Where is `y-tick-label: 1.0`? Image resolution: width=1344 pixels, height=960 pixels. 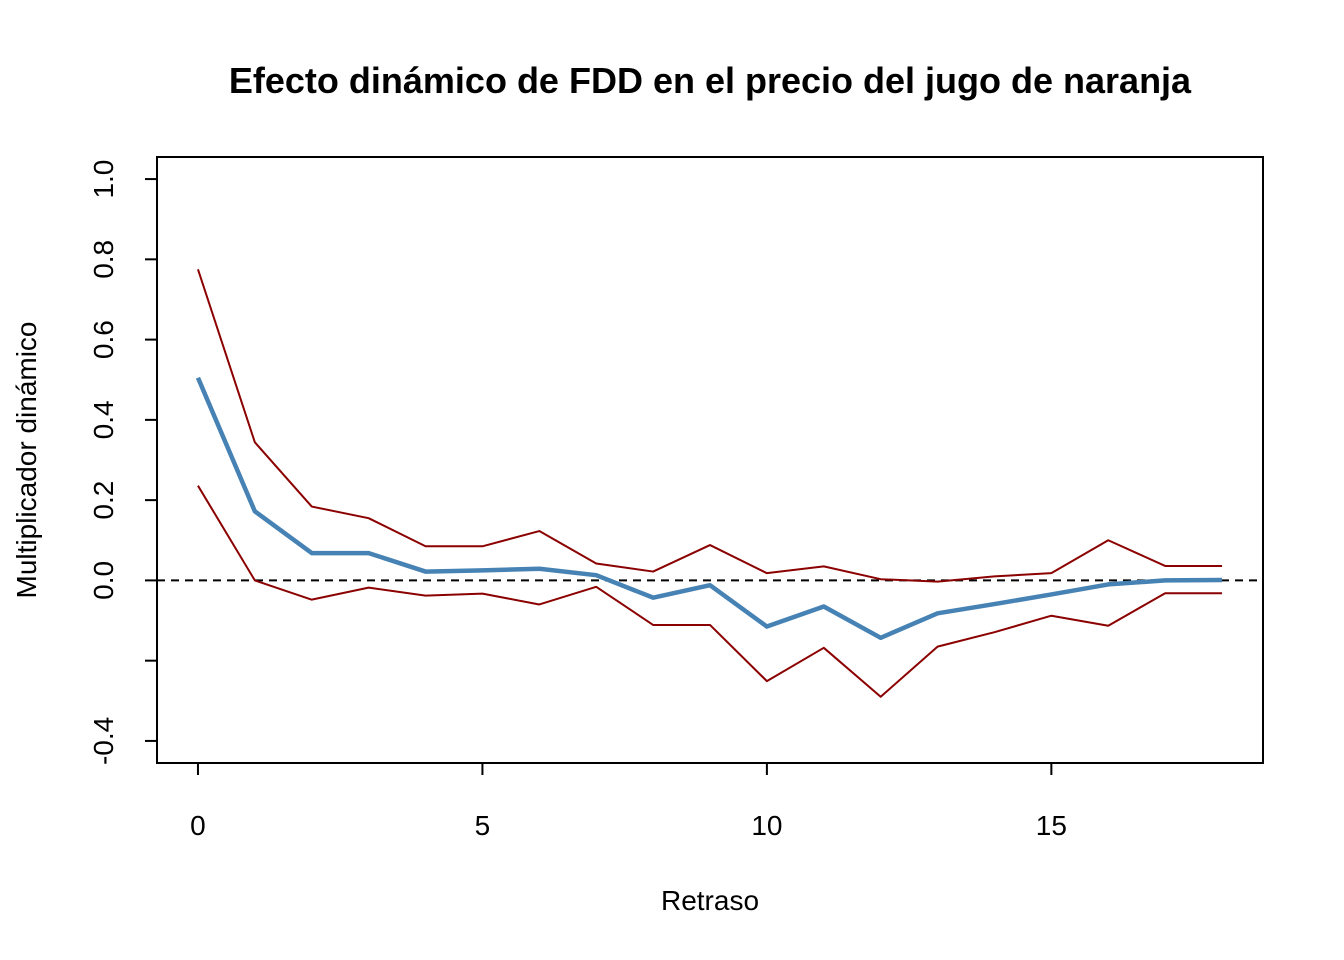 y-tick-label: 1.0 is located at coordinates (103, 179).